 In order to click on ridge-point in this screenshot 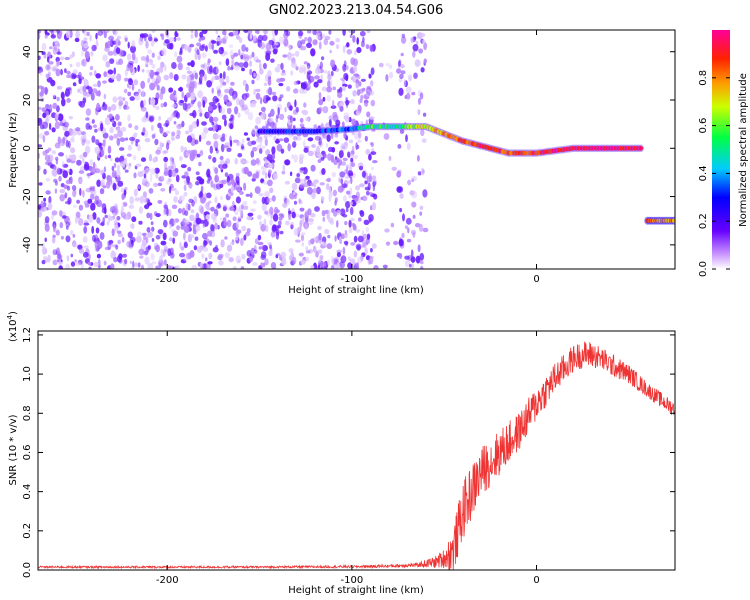, I will do `click(640, 148)`.